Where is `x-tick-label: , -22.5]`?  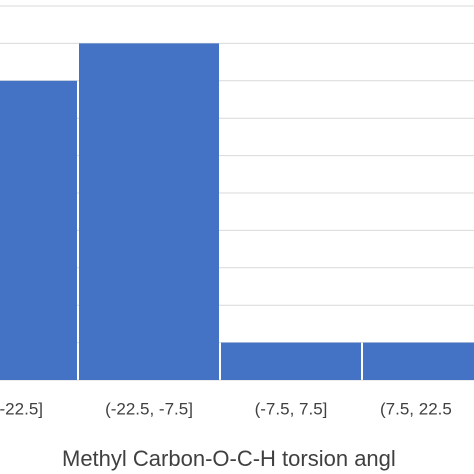 x-tick-label: , -22.5] is located at coordinates (21, 408).